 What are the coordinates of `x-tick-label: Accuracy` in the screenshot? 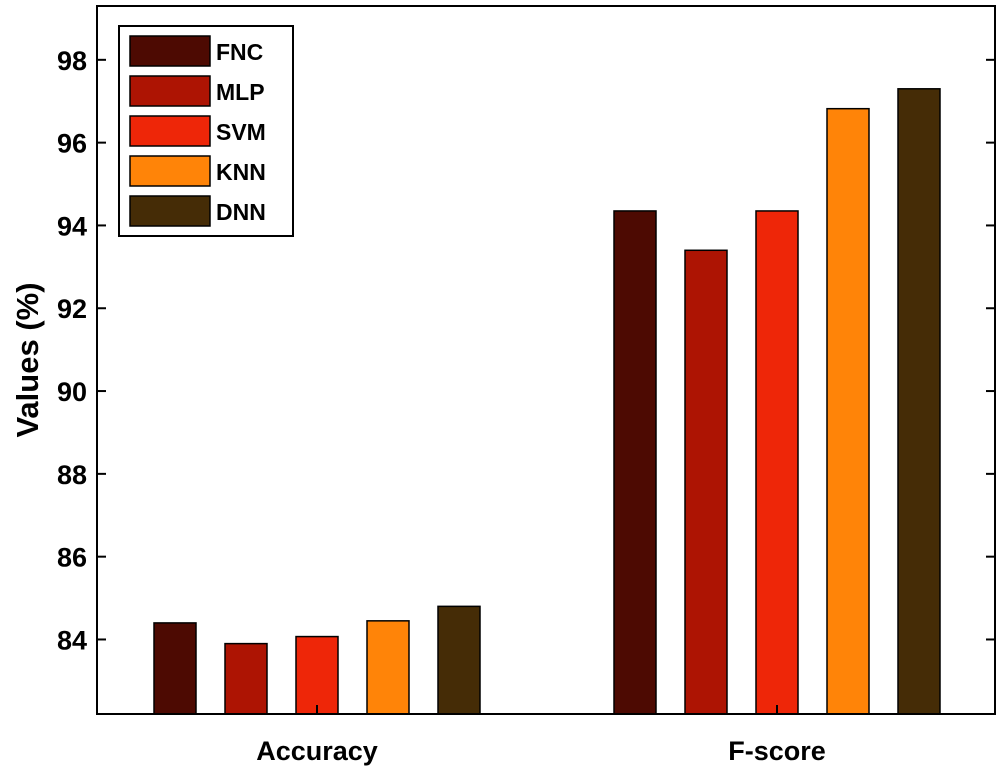 It's located at (317, 751).